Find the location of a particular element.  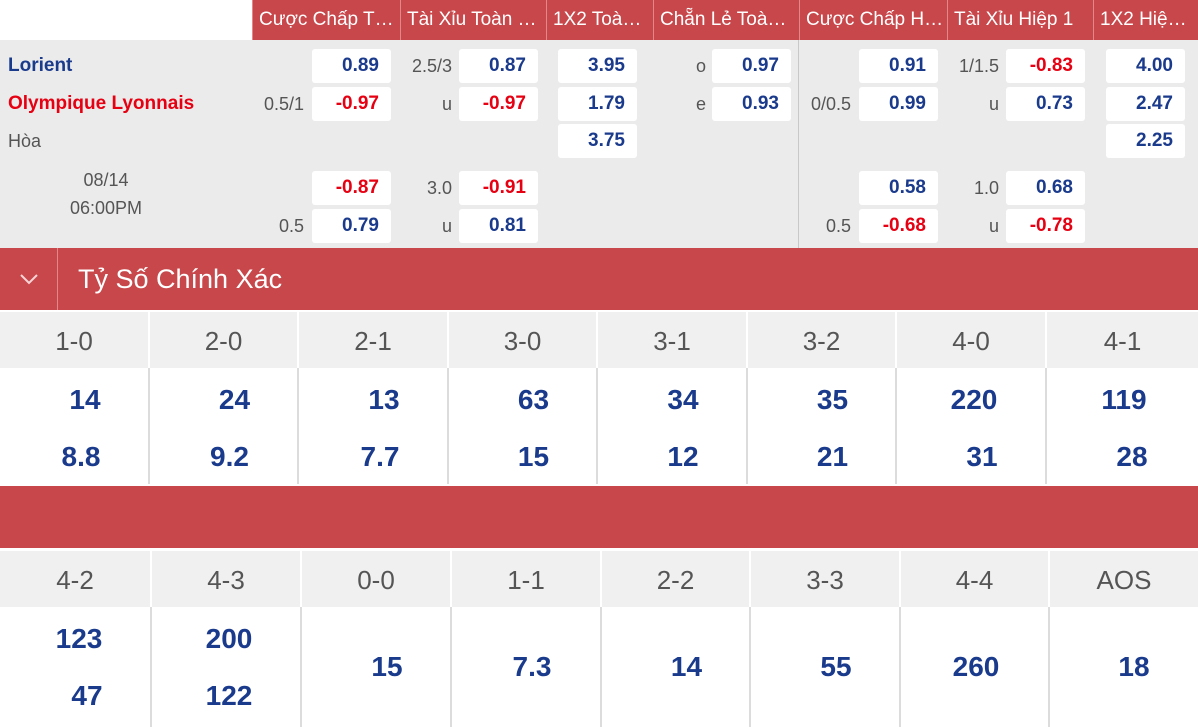

odds-cell: 0.87 is located at coordinates (498, 66).